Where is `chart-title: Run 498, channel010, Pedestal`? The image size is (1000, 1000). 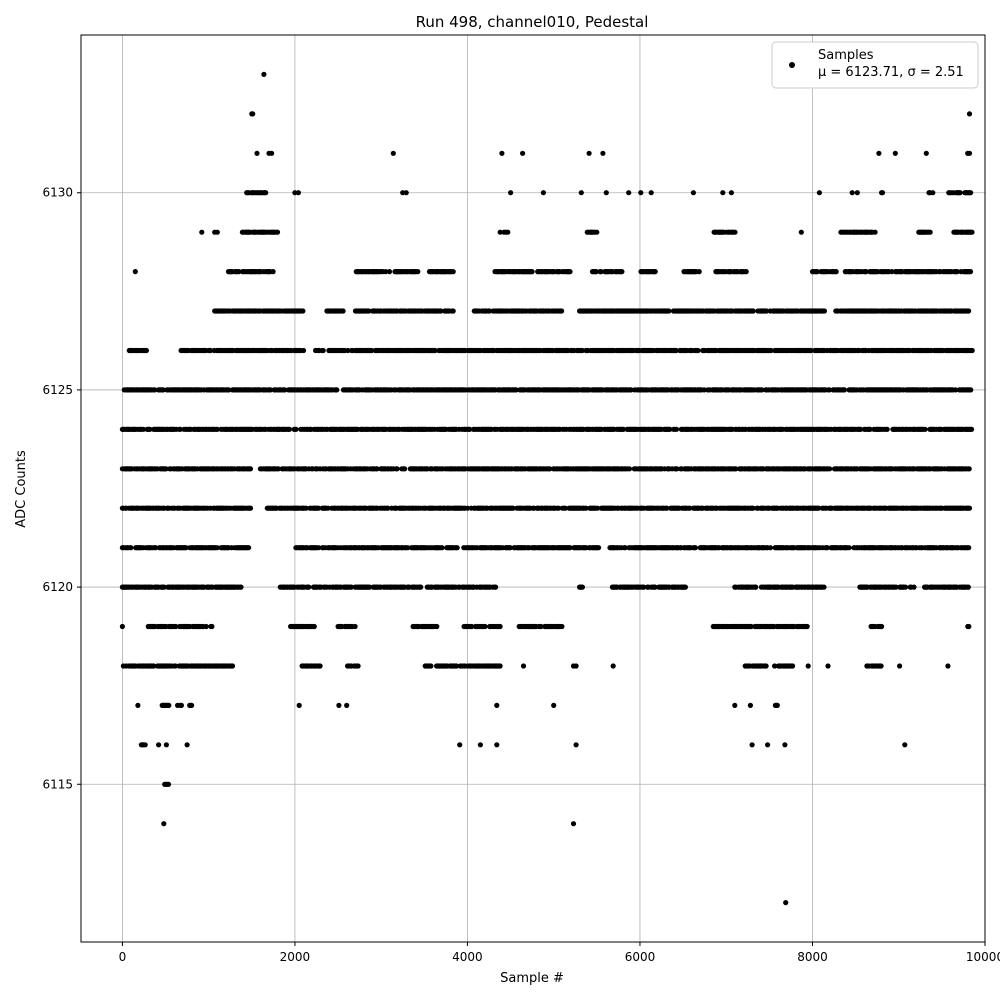 chart-title: Run 498, channel010, Pedestal is located at coordinates (532, 22).